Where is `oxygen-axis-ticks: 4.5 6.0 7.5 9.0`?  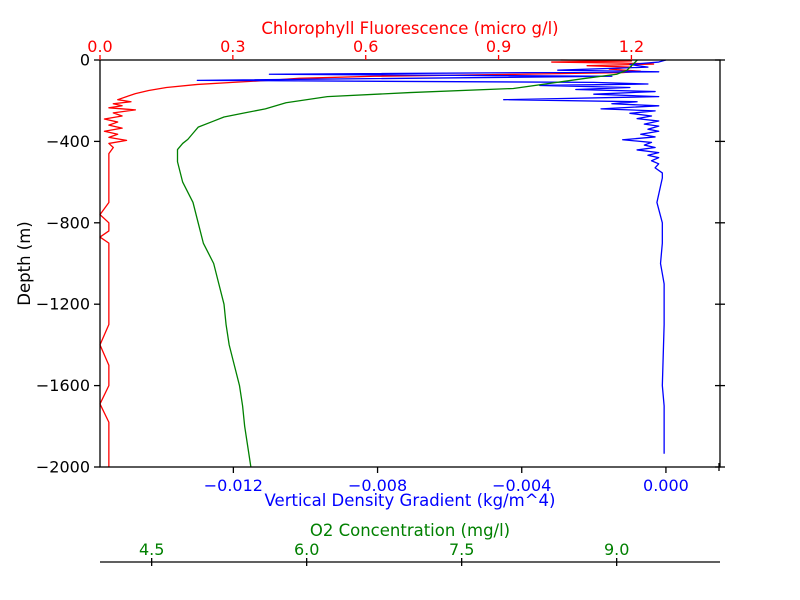 oxygen-axis-ticks: 4.5 6.0 7.5 9.0 is located at coordinates (384, 553).